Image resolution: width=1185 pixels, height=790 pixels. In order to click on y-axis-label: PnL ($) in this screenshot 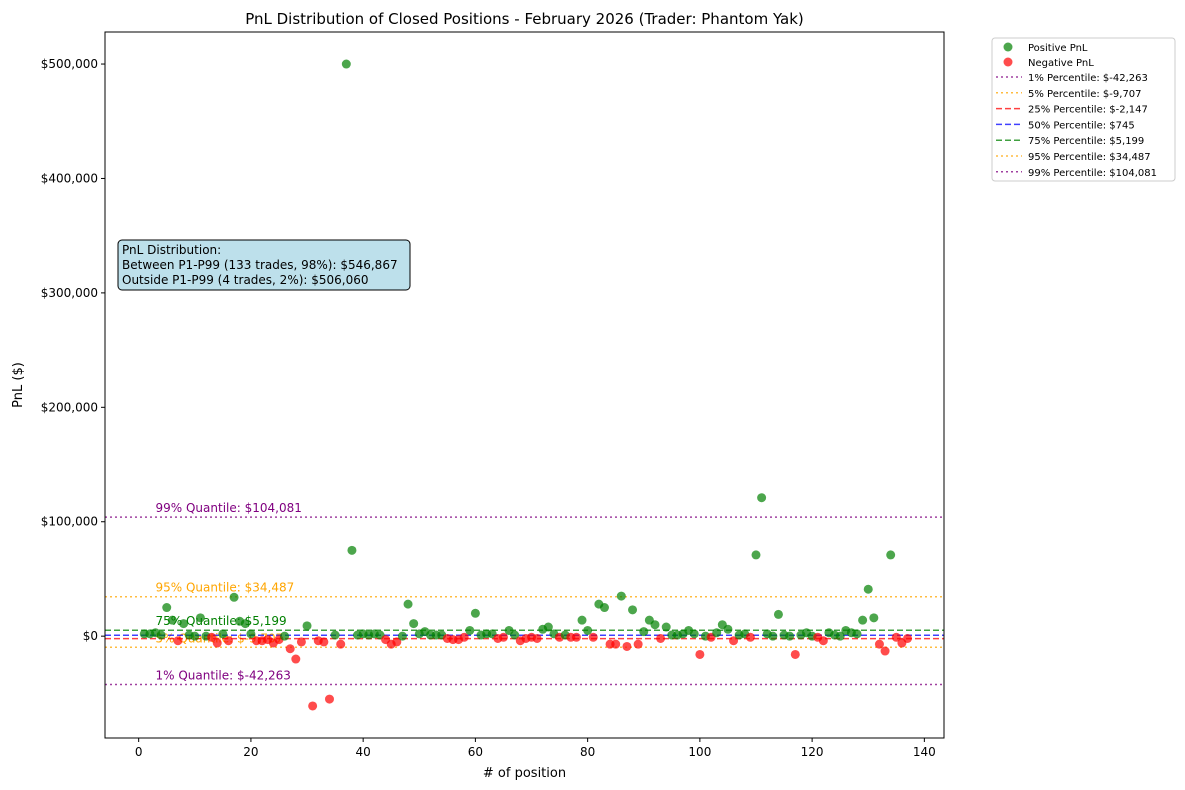, I will do `click(18, 385)`.